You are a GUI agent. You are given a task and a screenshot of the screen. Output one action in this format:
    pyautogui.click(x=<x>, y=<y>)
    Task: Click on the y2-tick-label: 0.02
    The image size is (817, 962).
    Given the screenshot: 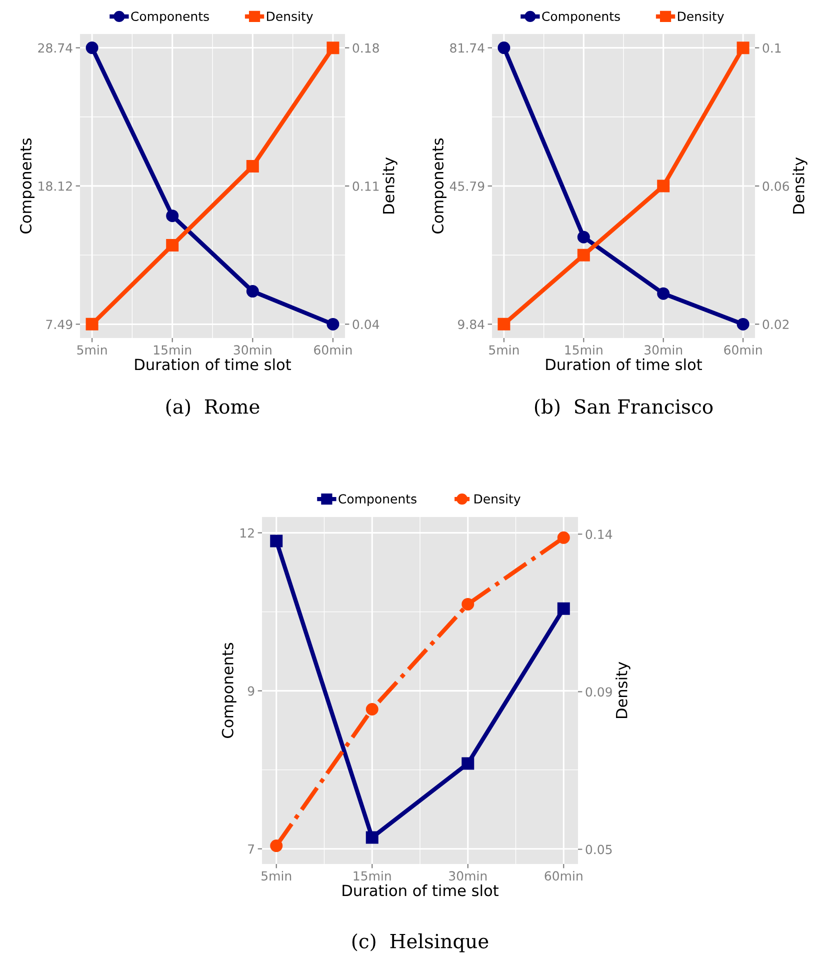 What is the action you would take?
    pyautogui.click(x=775, y=325)
    